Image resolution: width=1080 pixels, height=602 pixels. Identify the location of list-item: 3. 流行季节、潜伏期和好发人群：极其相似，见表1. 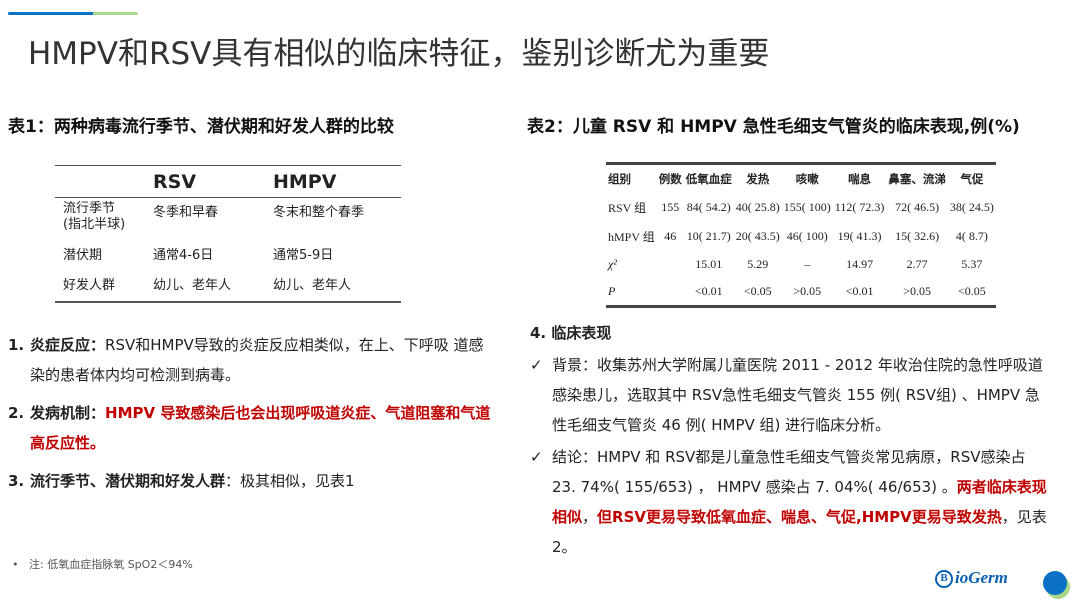
(253, 481).